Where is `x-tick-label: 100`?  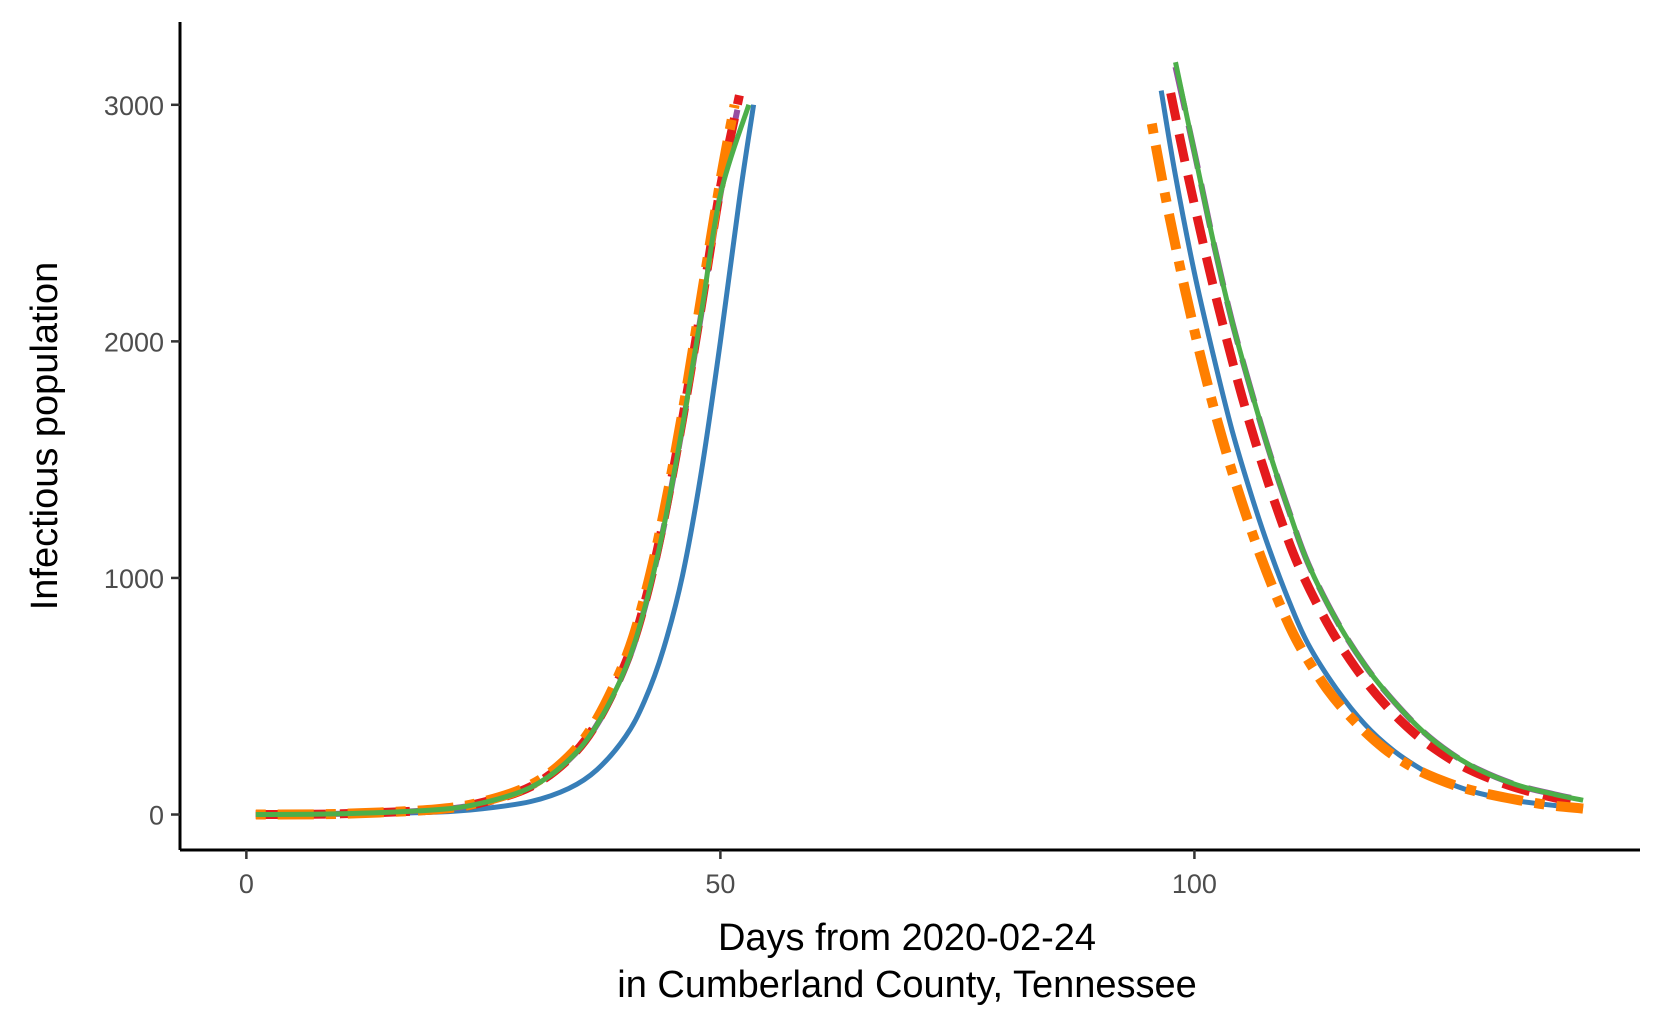 x-tick-label: 100 is located at coordinates (1194, 884).